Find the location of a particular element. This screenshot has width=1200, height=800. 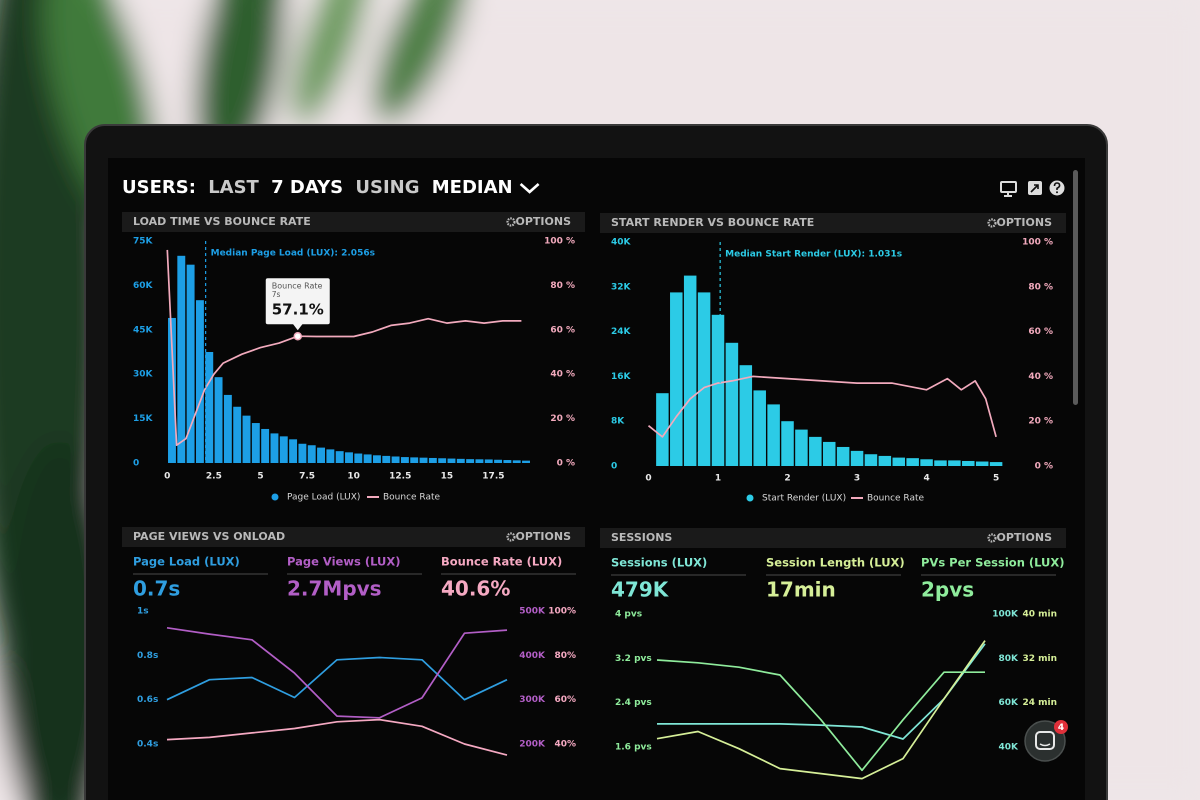

tooltip-x: 7s is located at coordinates (276, 294).